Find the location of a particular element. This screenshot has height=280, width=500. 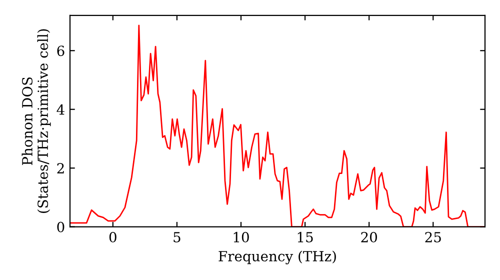

y-axis-title: Phonon DOS (States/THz·primitive cell) is located at coordinates (36, 121).